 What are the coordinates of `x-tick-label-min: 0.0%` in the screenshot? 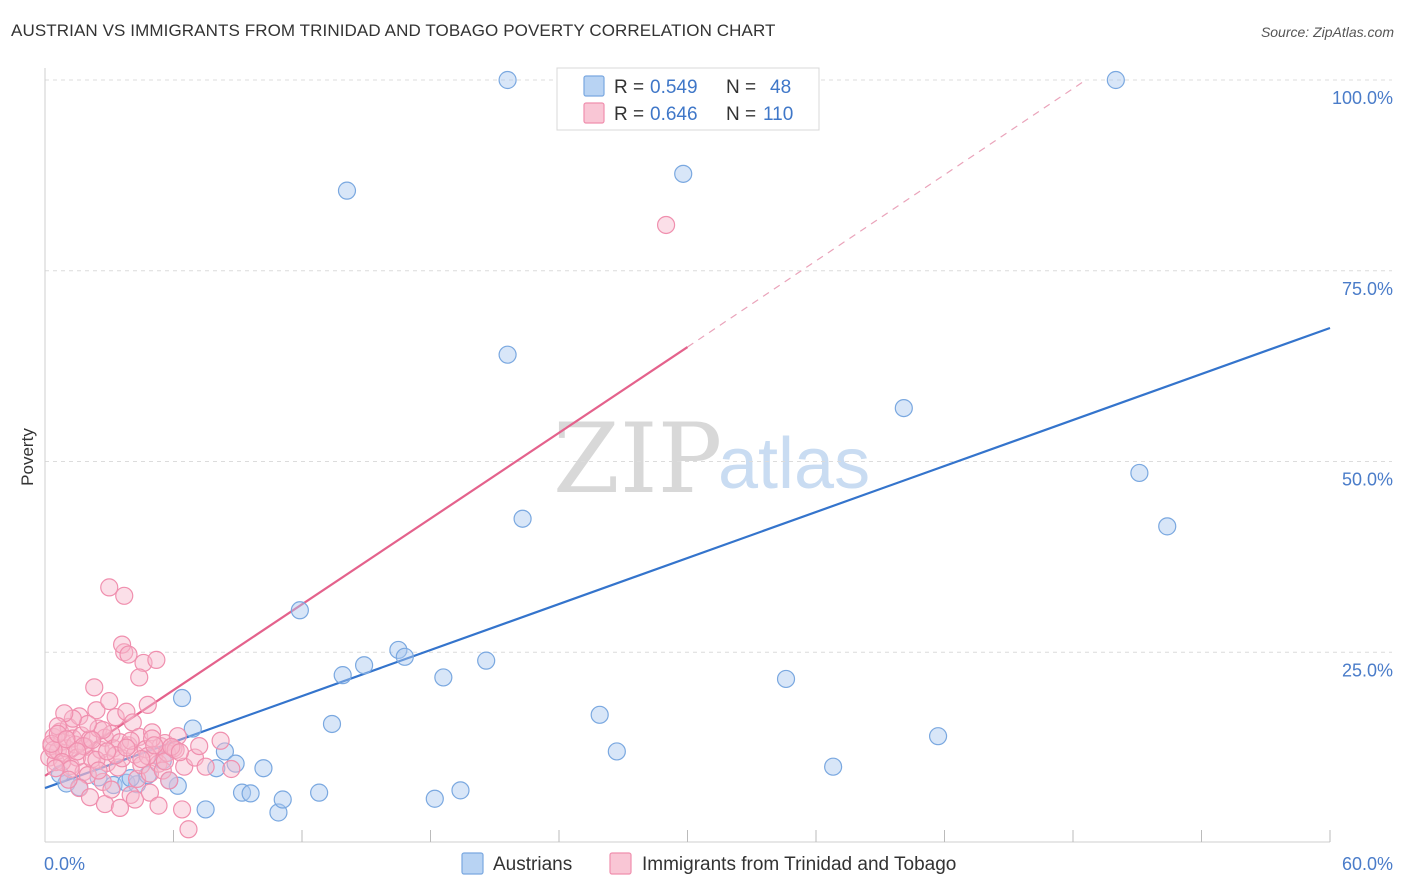 It's located at (64, 864).